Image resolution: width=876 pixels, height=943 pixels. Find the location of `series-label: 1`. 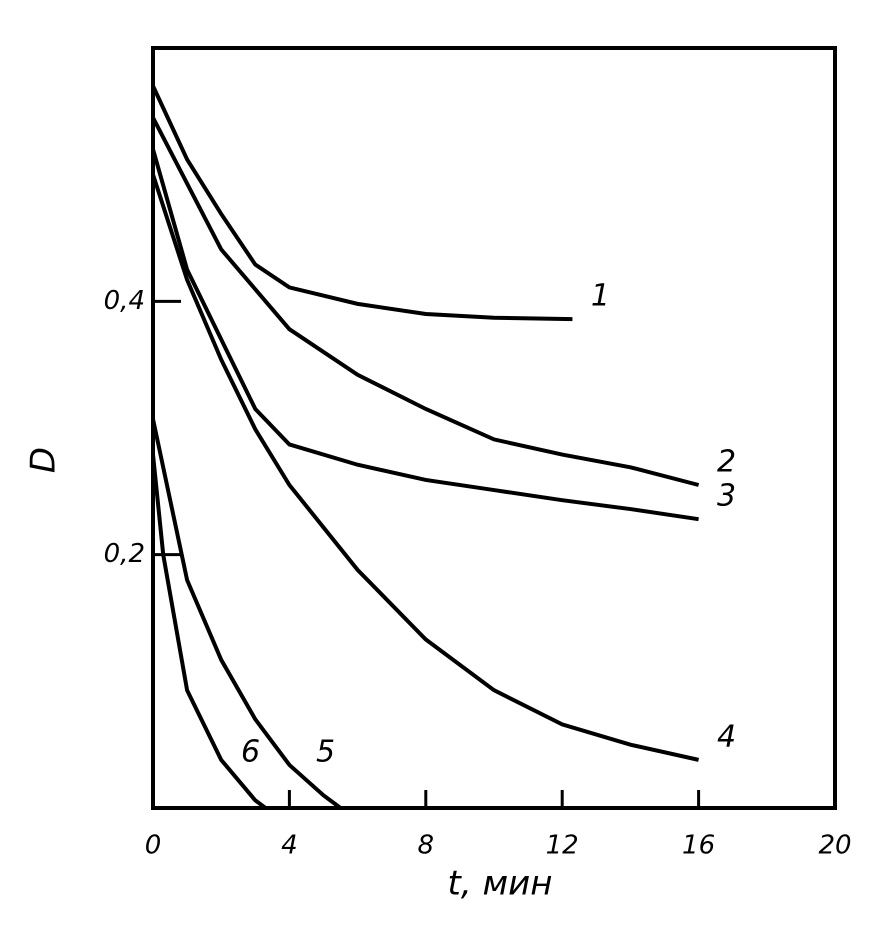

series-label: 1 is located at coordinates (600, 296).